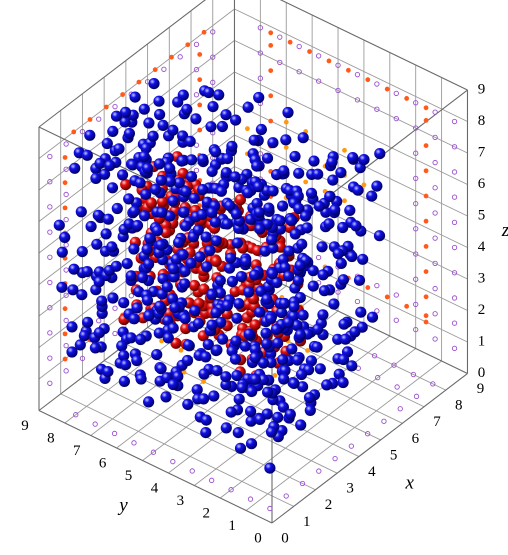  Describe the element at coordinates (351, 97) in the screenshot. I see `gridline-xwall-z7` at that location.